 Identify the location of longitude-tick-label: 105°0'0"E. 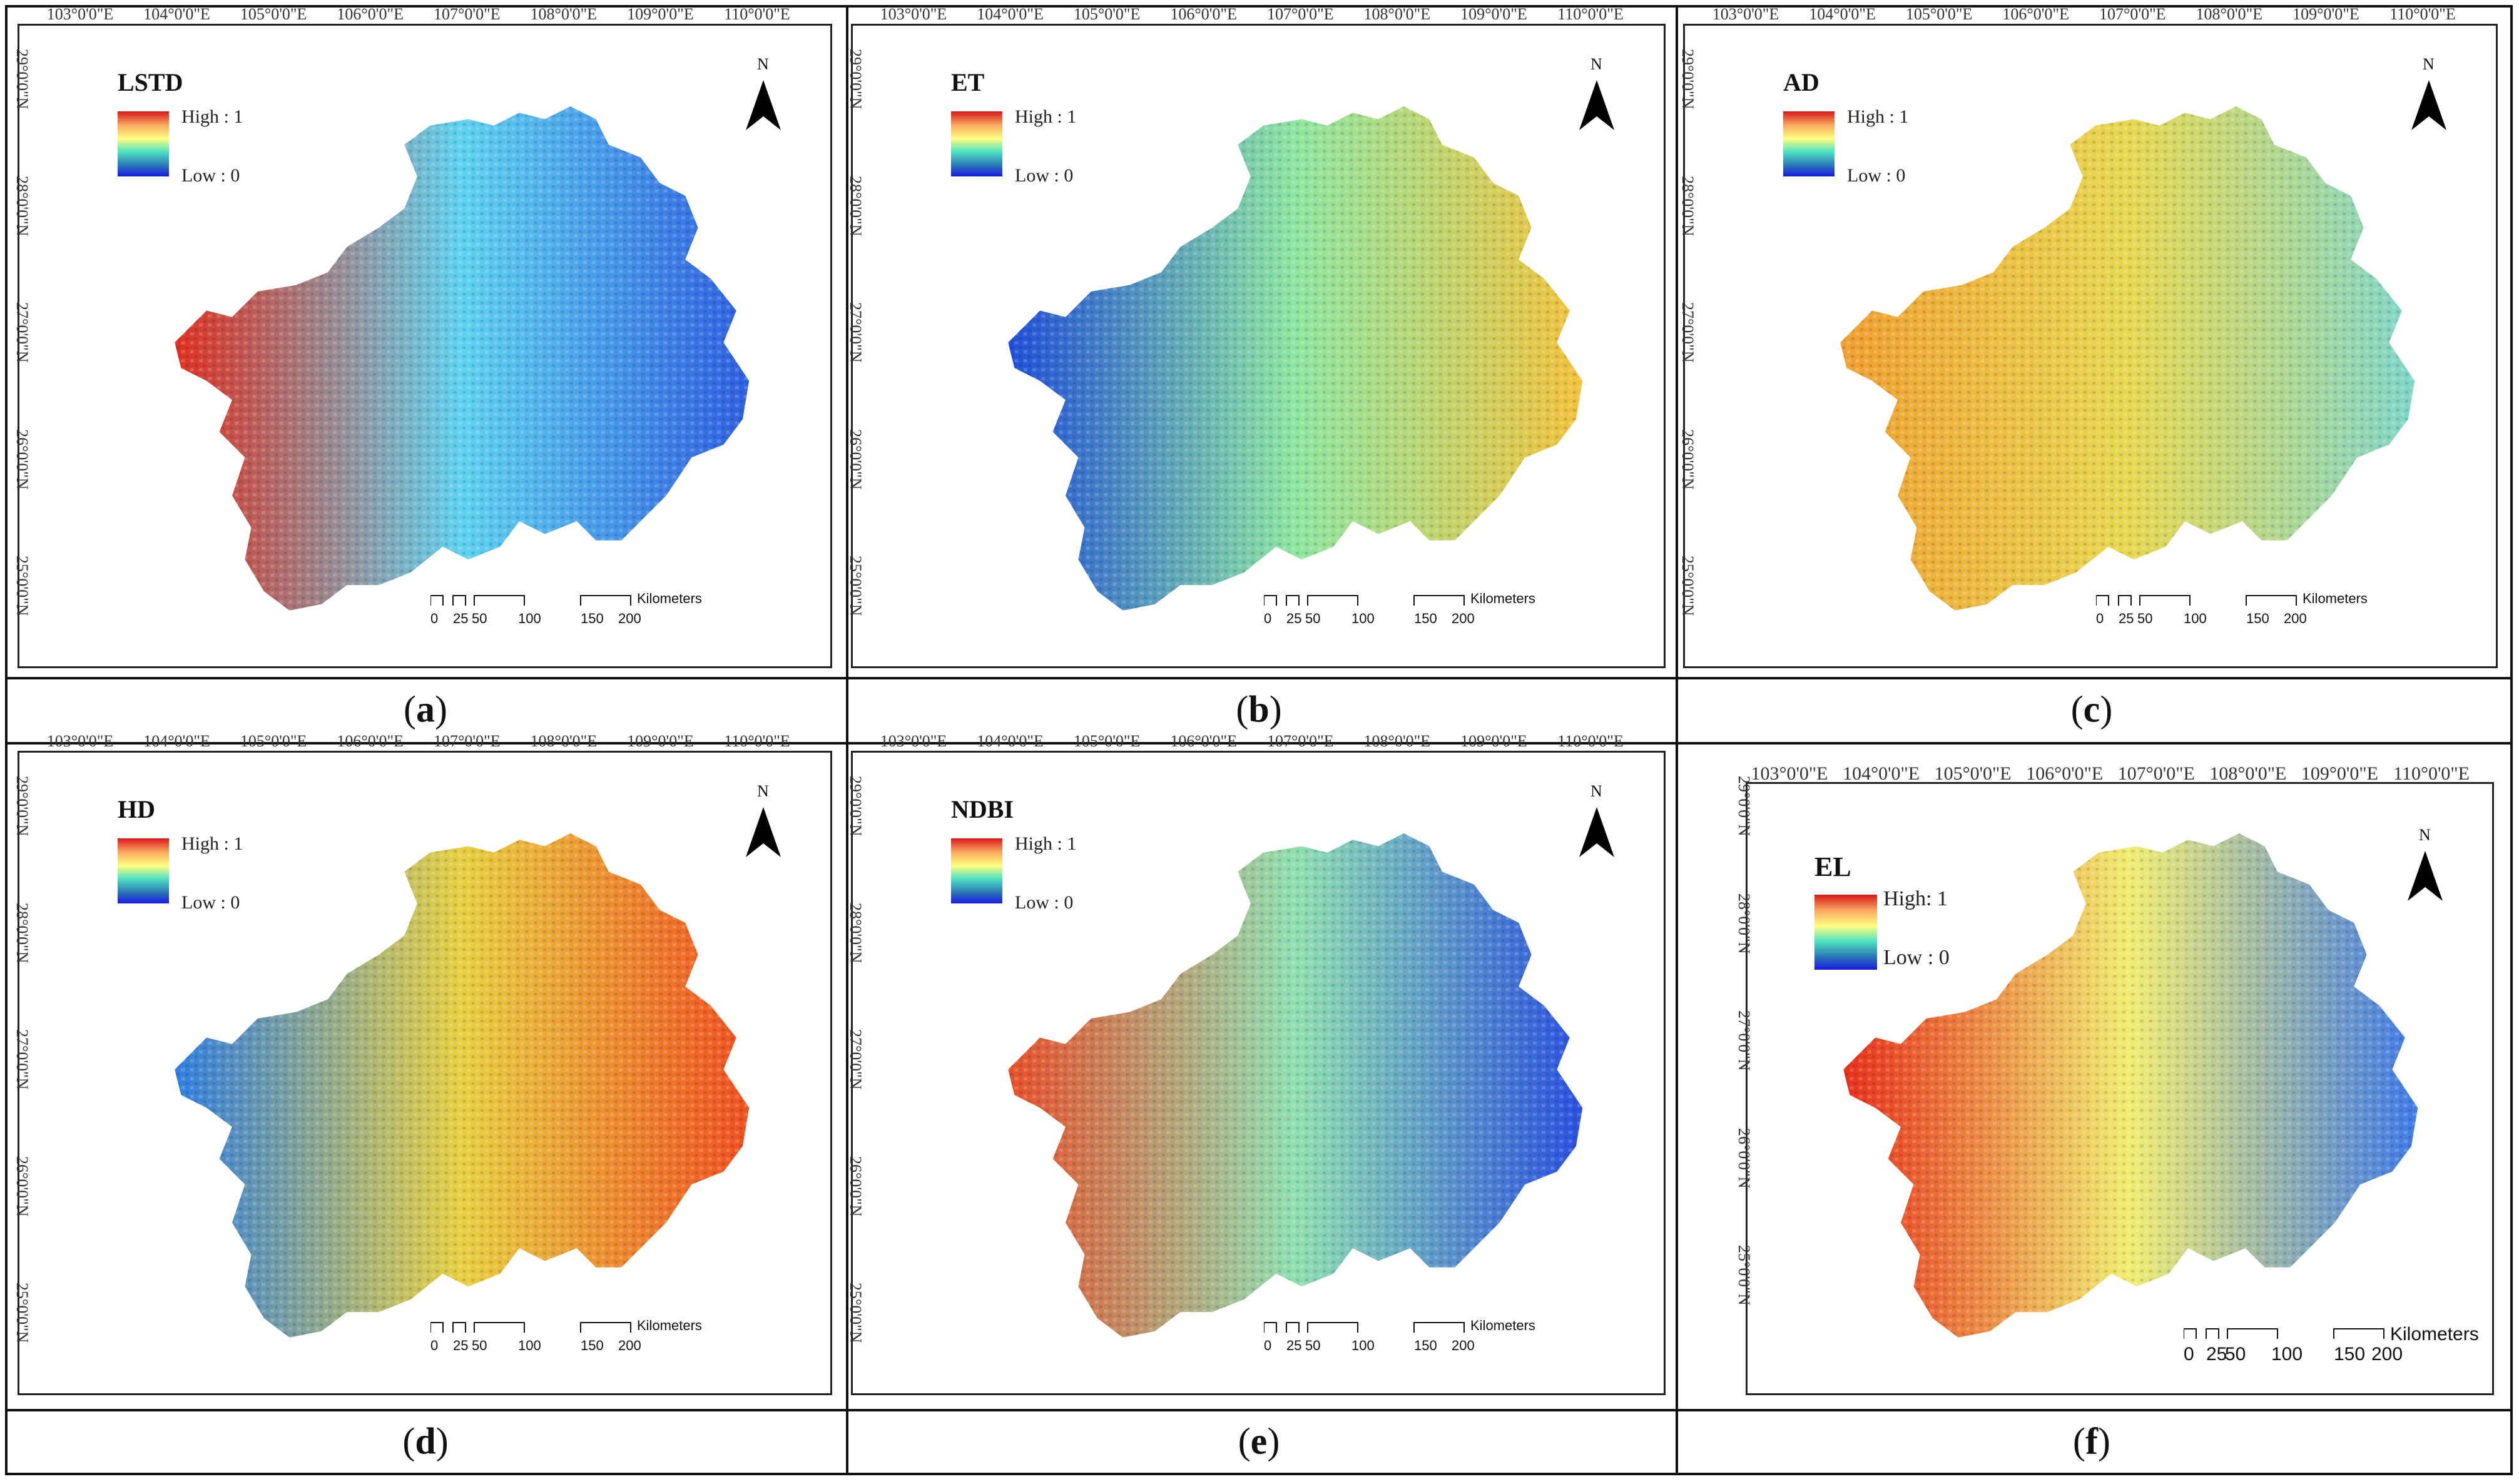
(1107, 741).